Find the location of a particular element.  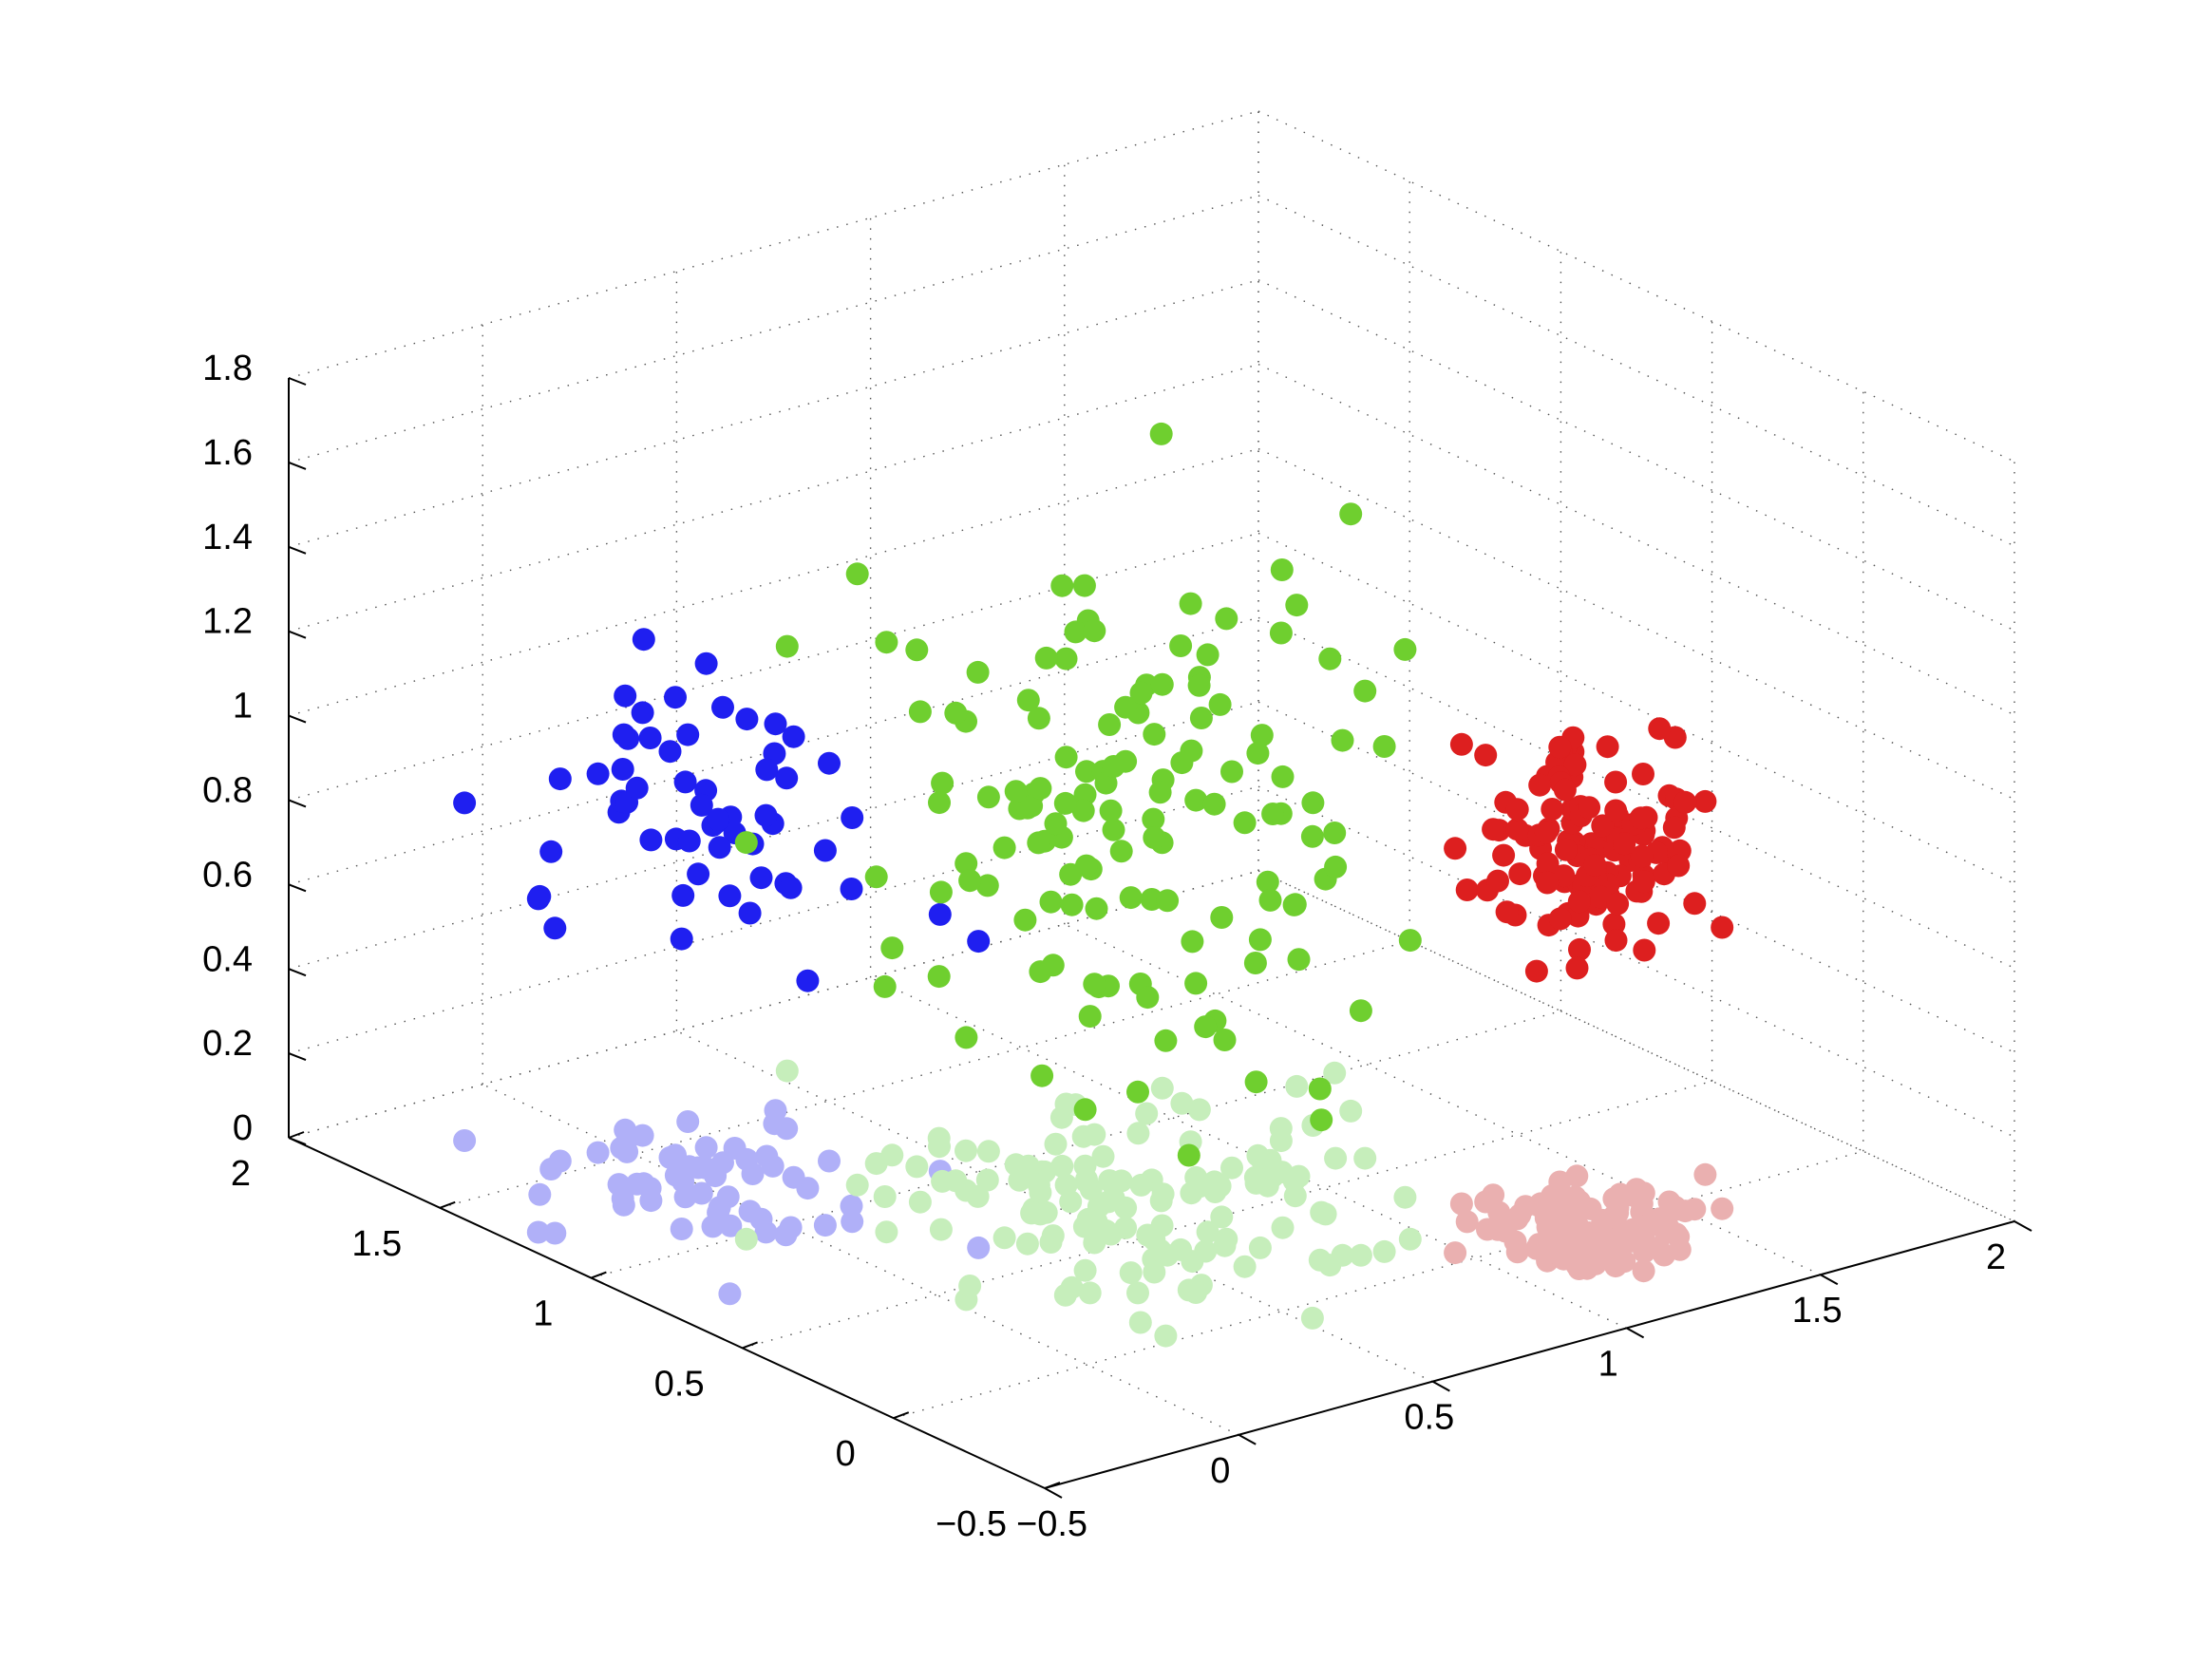

z-tick-label: 0.2 is located at coordinates (227, 1044).